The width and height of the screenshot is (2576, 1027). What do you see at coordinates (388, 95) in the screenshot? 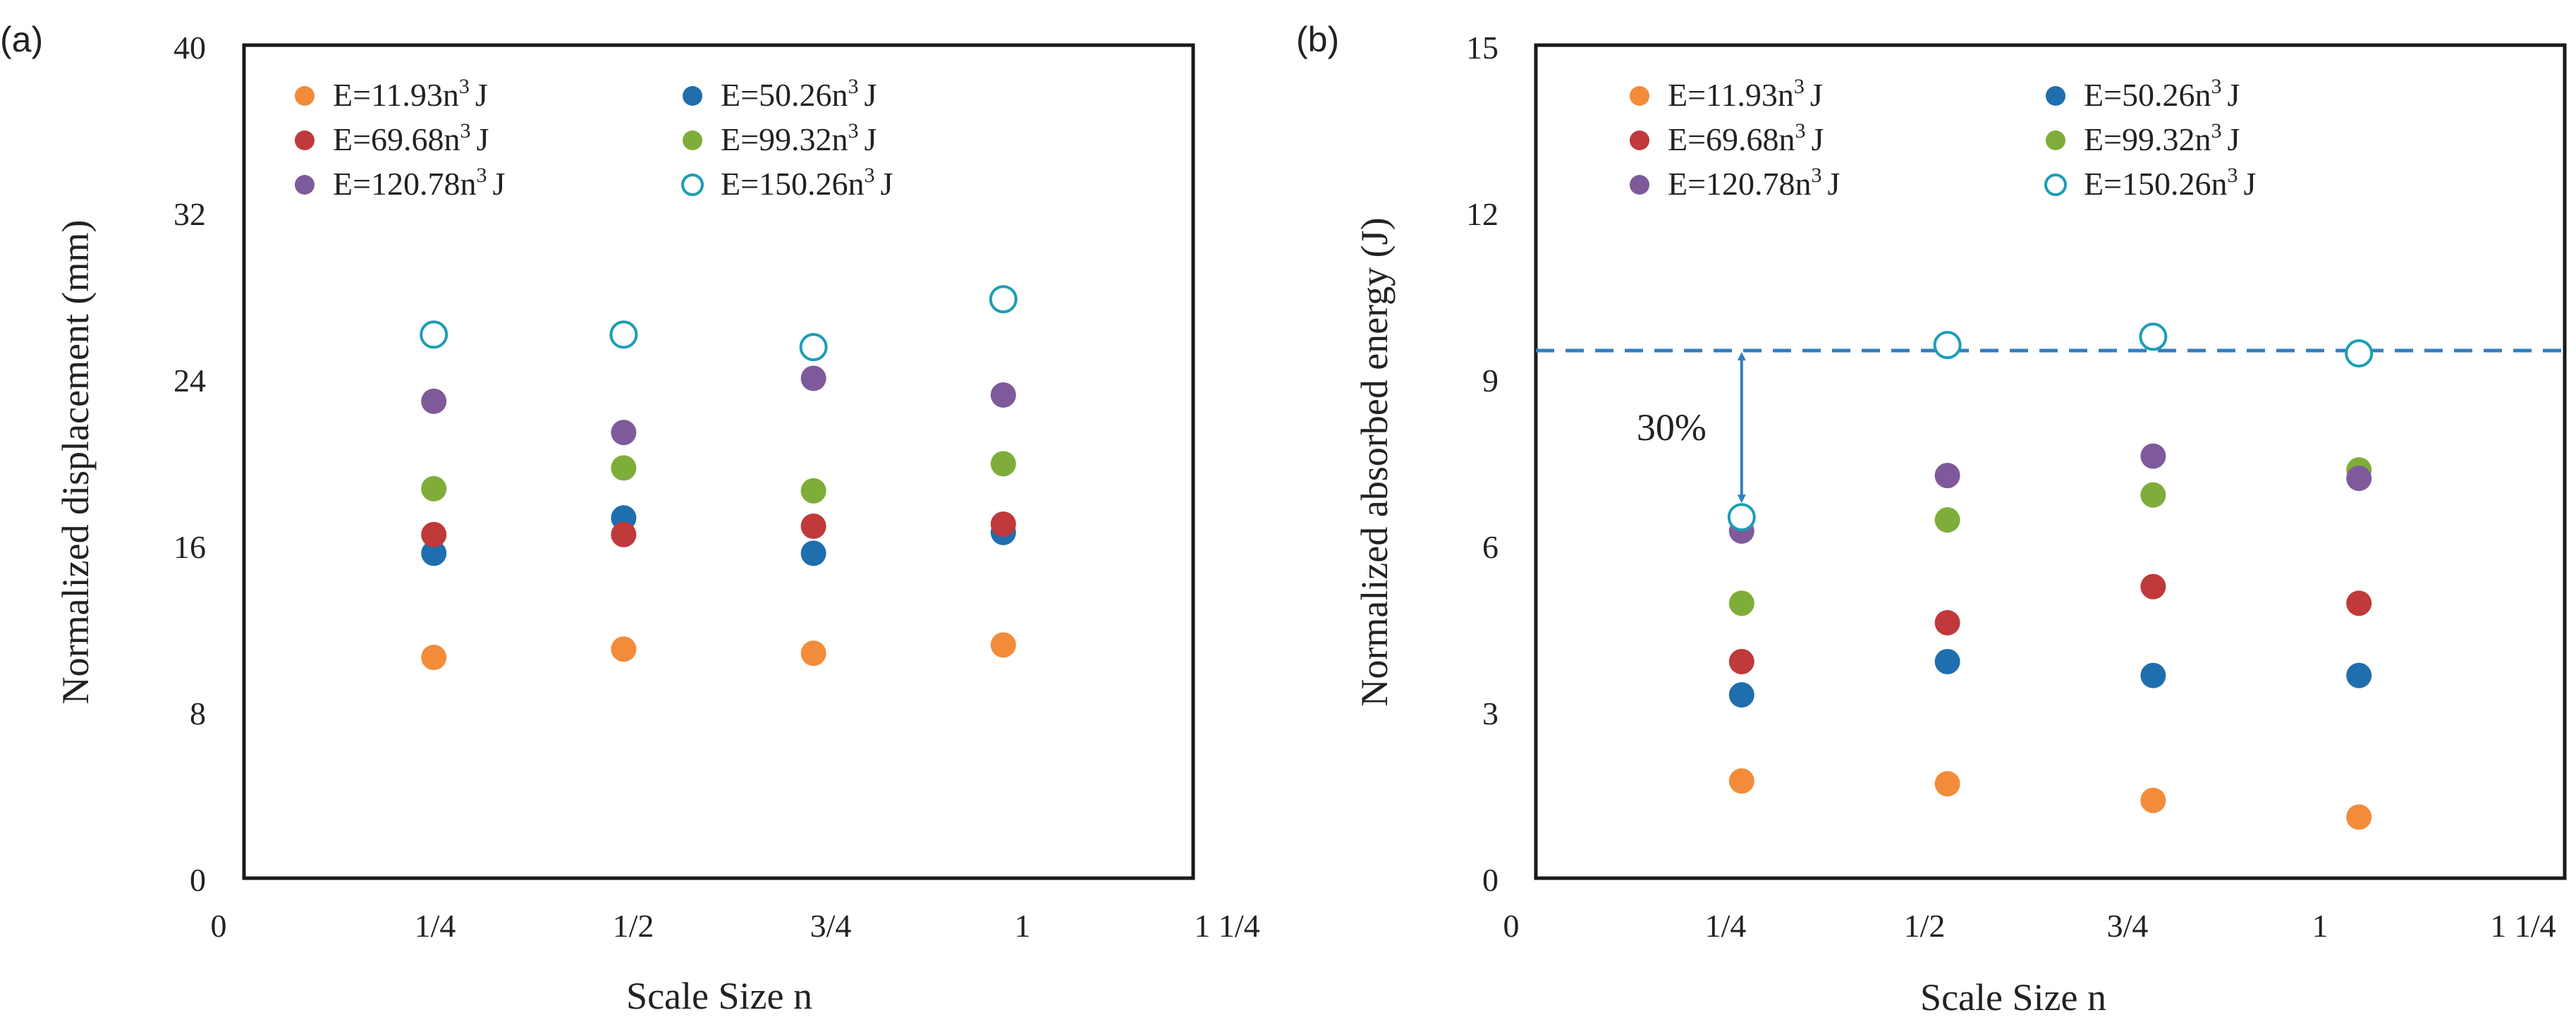
I see `panel-a-legend-series-name: E=11.93` at bounding box center [388, 95].